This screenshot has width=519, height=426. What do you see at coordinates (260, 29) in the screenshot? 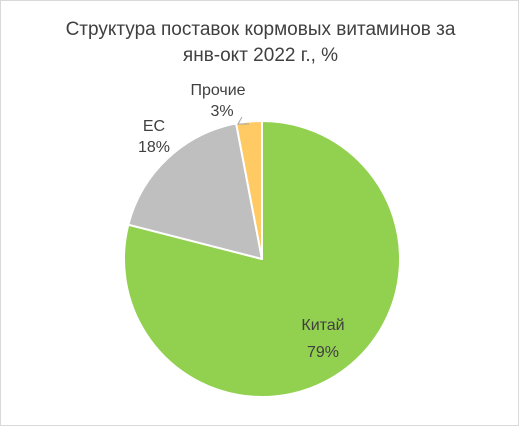
I see `chart-title-line-1: Структура поставок кормовых витаминов за` at bounding box center [260, 29].